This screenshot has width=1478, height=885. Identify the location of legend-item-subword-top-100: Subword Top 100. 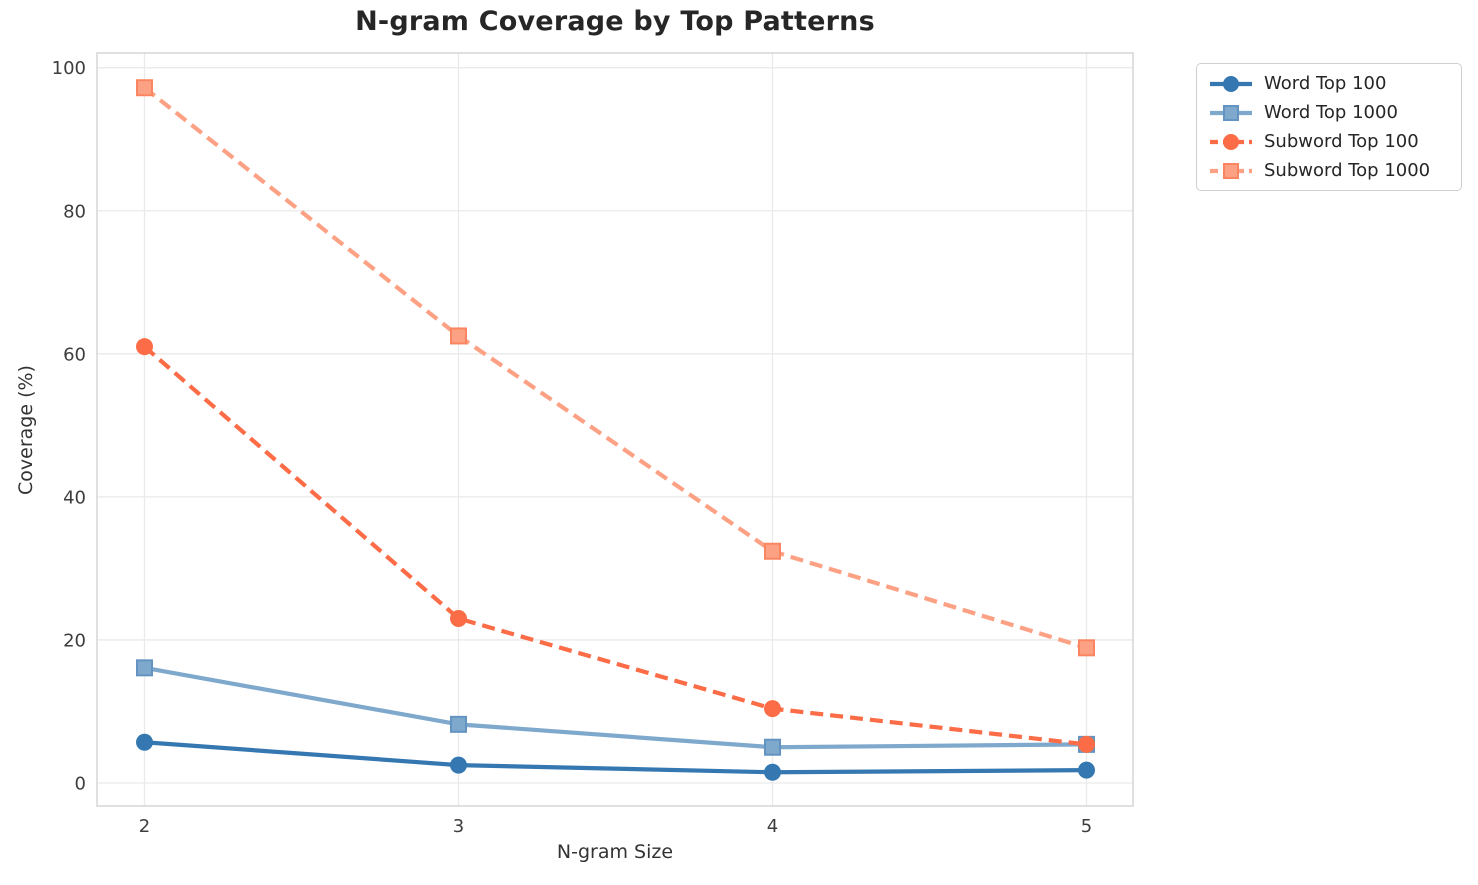
(1329, 142).